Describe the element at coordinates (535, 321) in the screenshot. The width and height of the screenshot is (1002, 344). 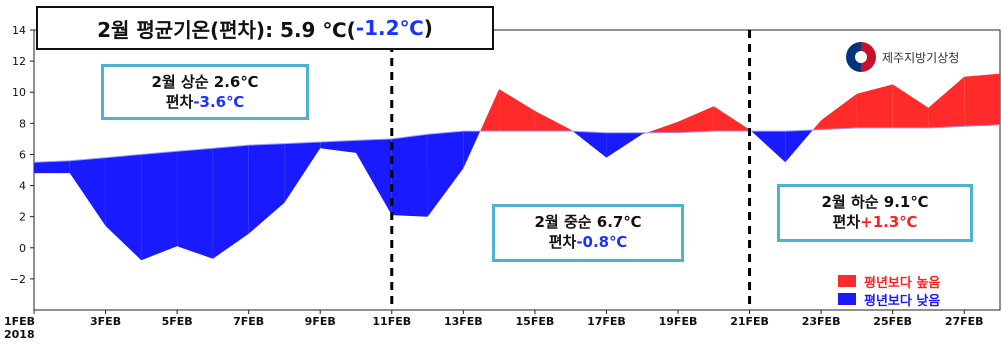
I see `x-tick-label: 15FEB` at that location.